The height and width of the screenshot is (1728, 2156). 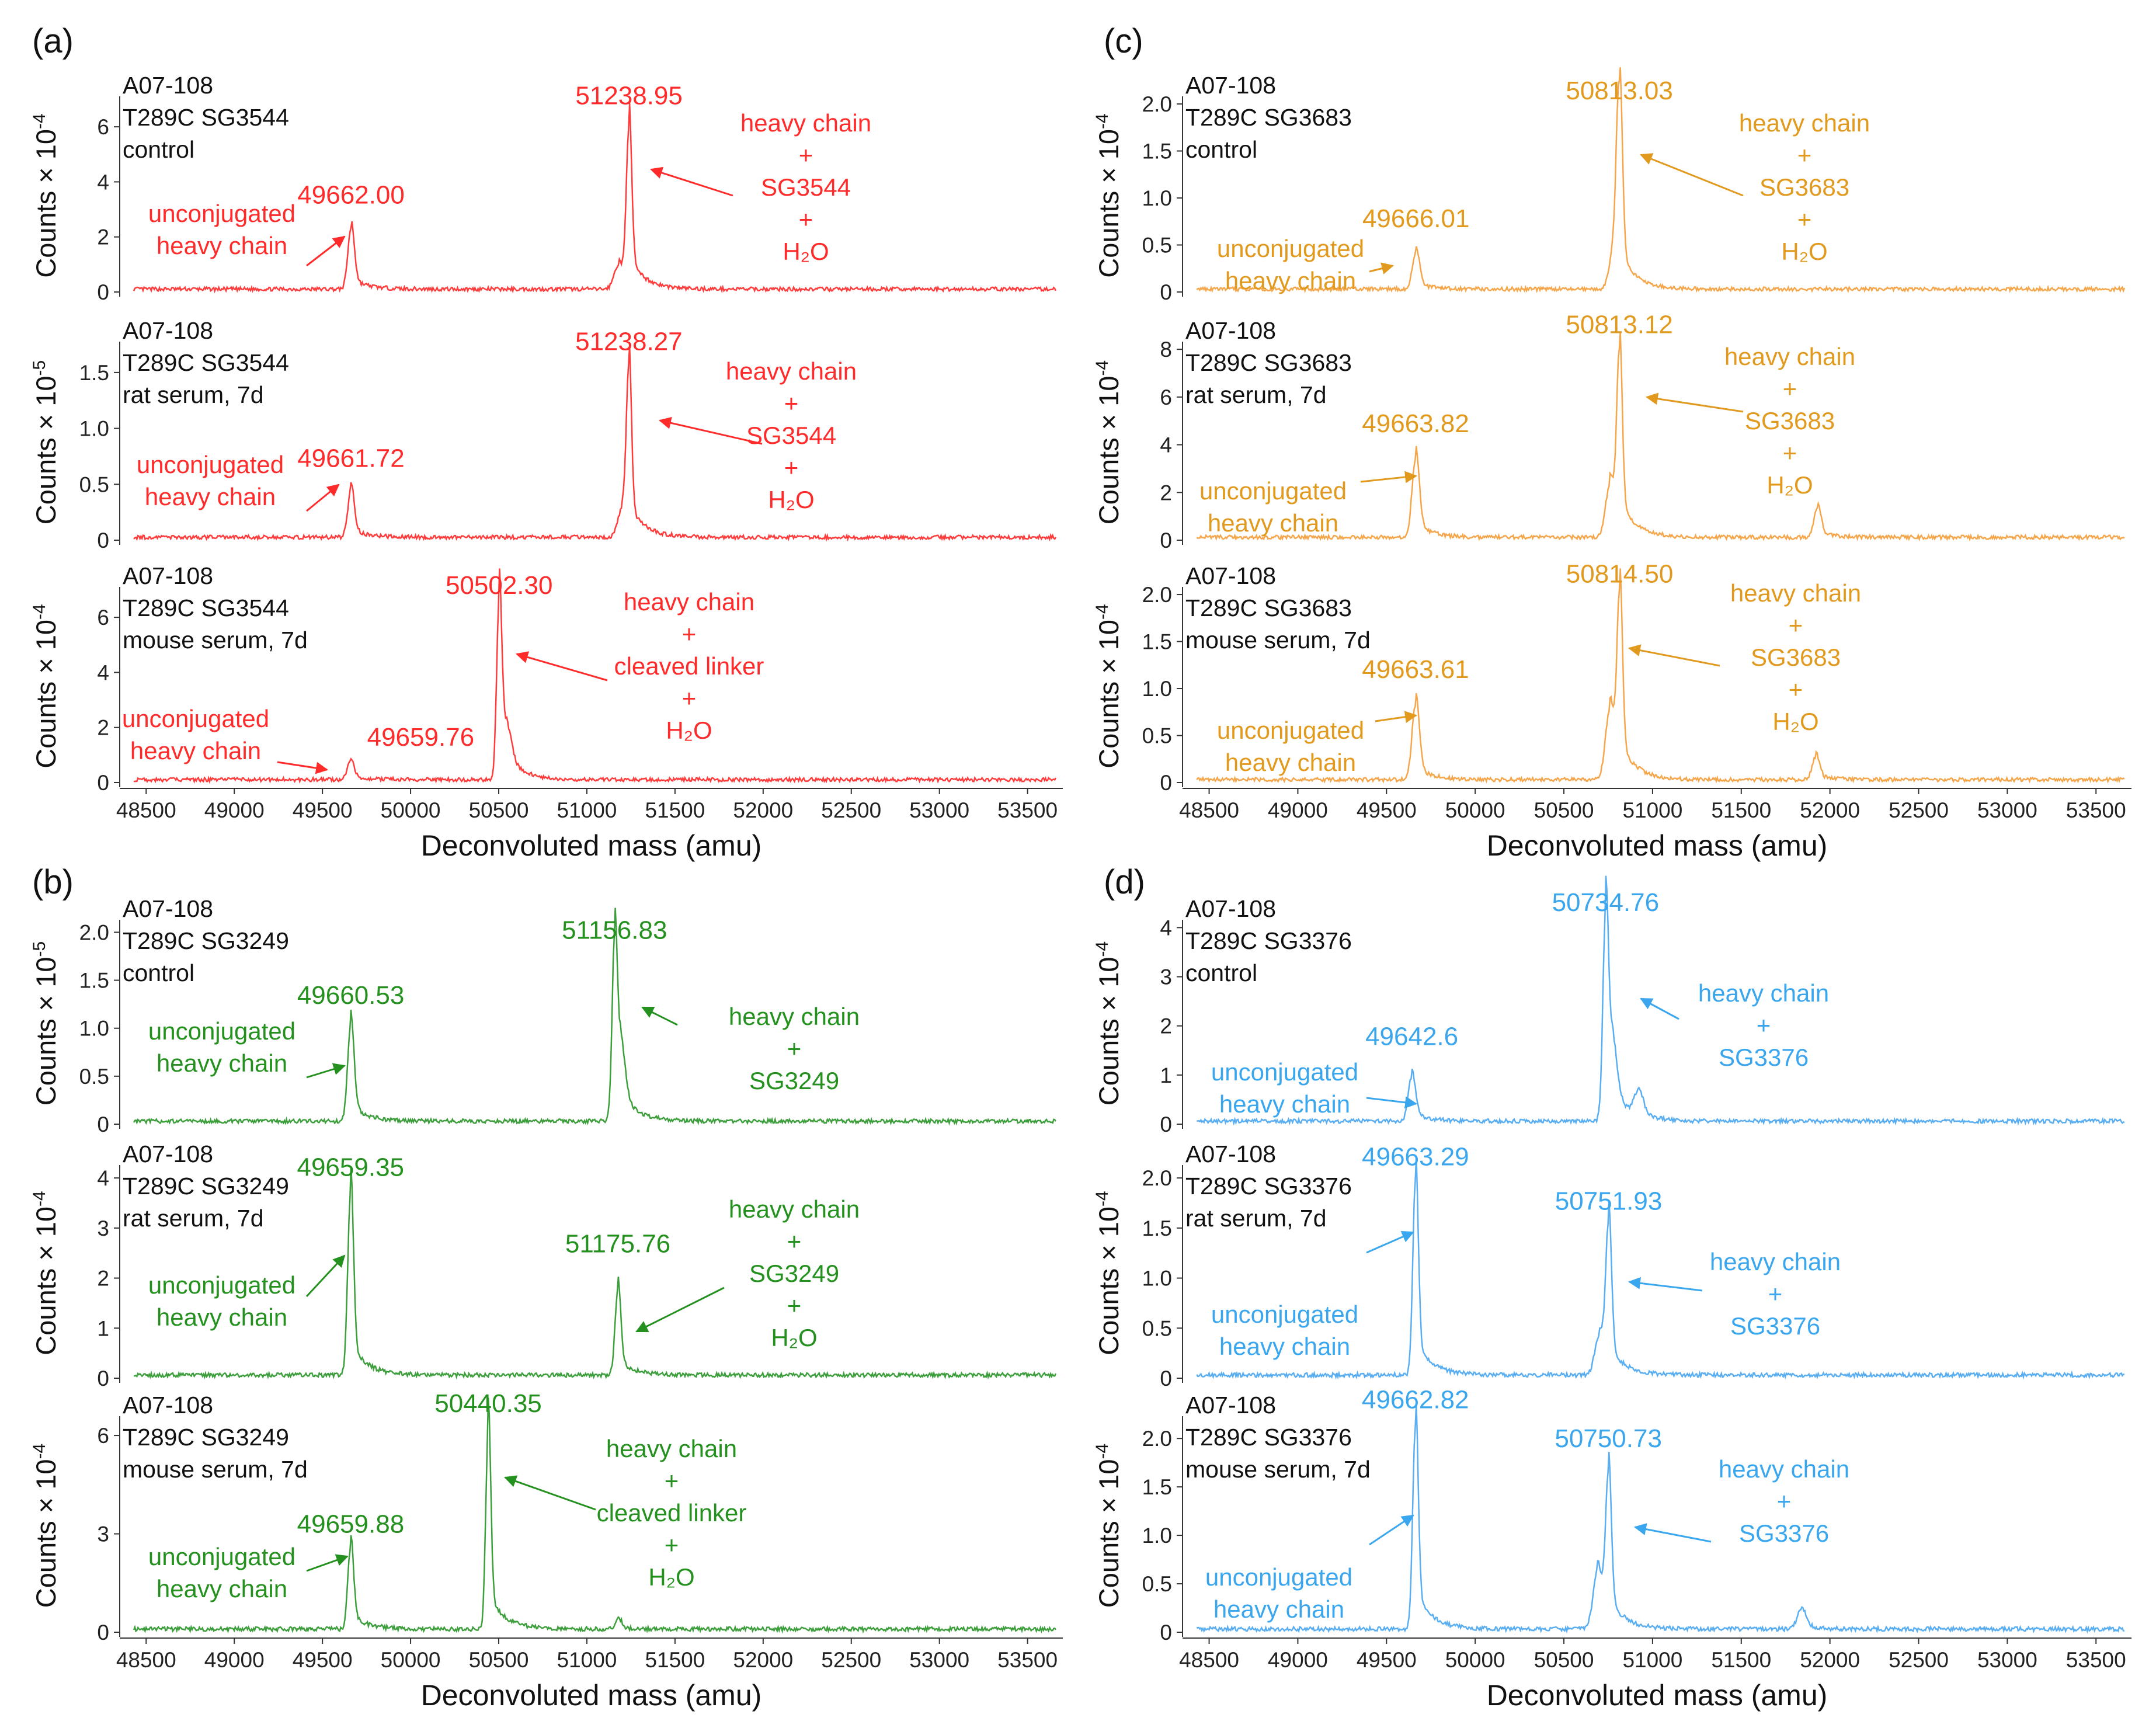 What do you see at coordinates (103, 672) in the screenshot?
I see `y-tick-label: 4` at bounding box center [103, 672].